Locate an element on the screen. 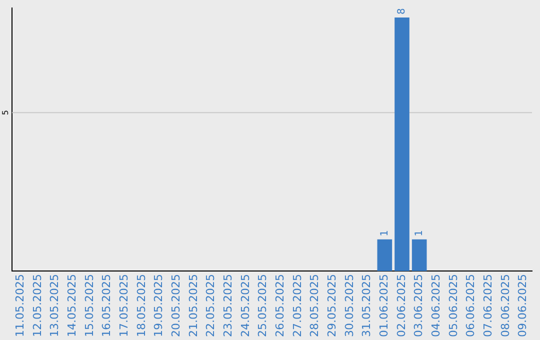  x-tick-label: 26.05.2025 is located at coordinates (280, 306).